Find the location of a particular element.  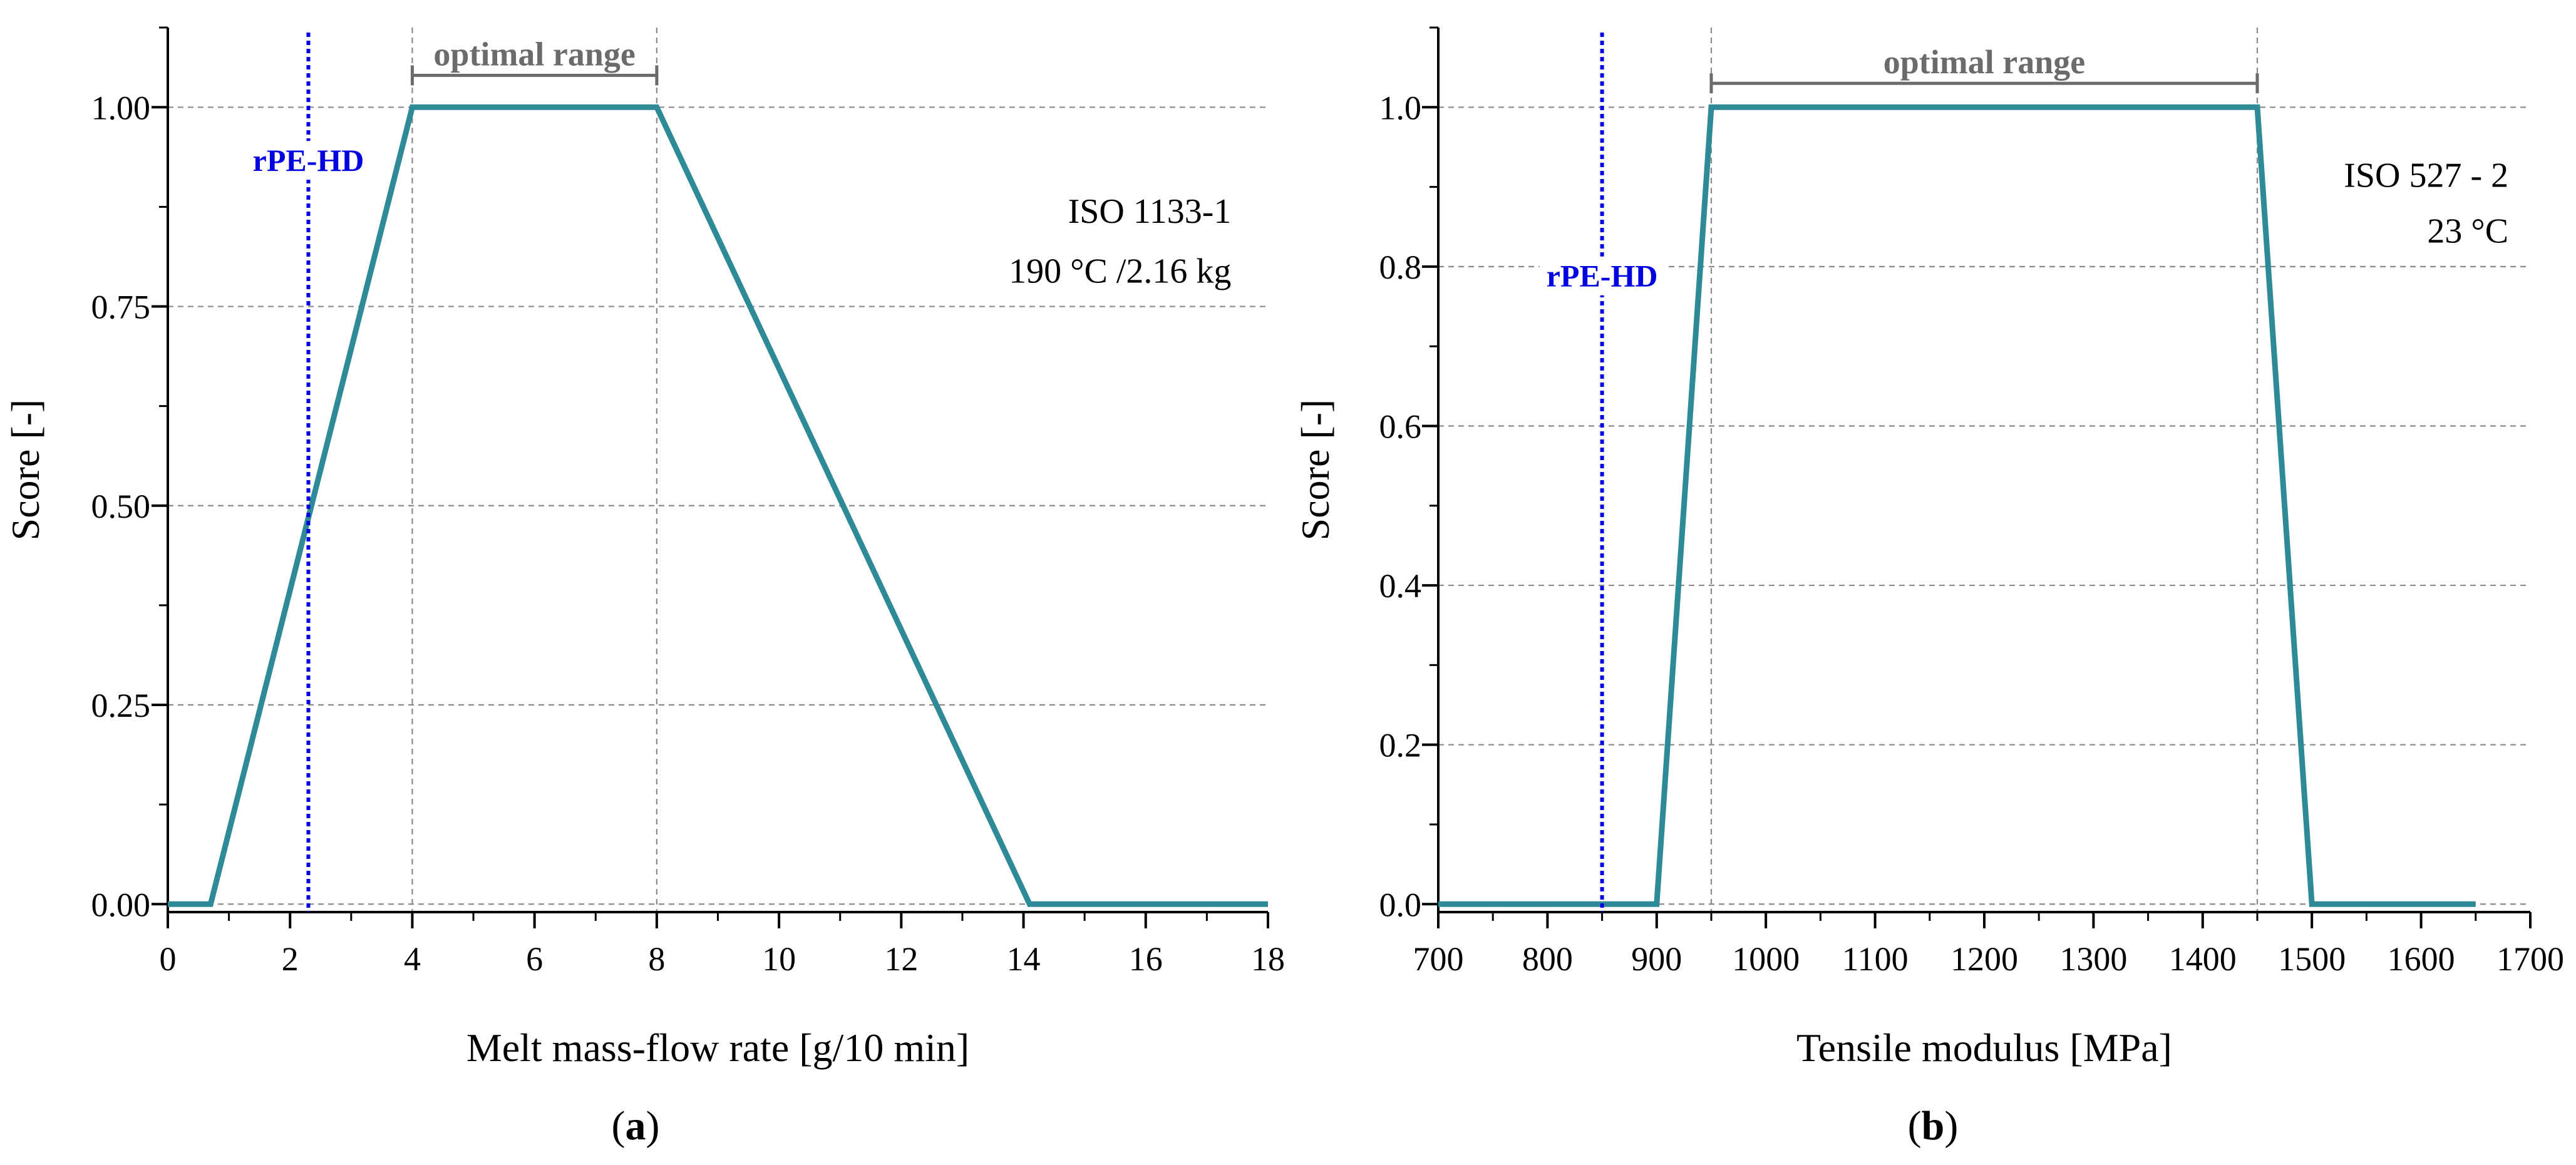

x-tick-label-3: 6 is located at coordinates (534, 959).